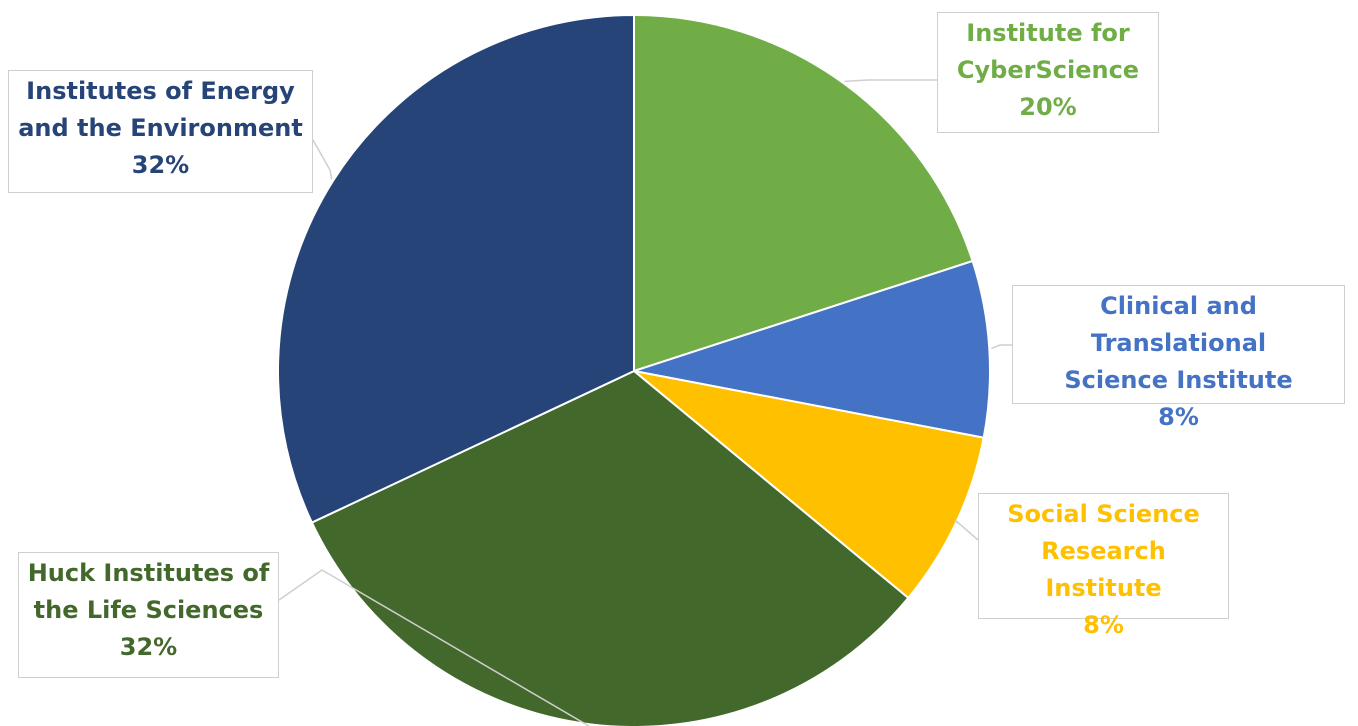 The image size is (1358, 726). What do you see at coordinates (160, 128) in the screenshot?
I see `callout-label-line2: and the Environment` at bounding box center [160, 128].